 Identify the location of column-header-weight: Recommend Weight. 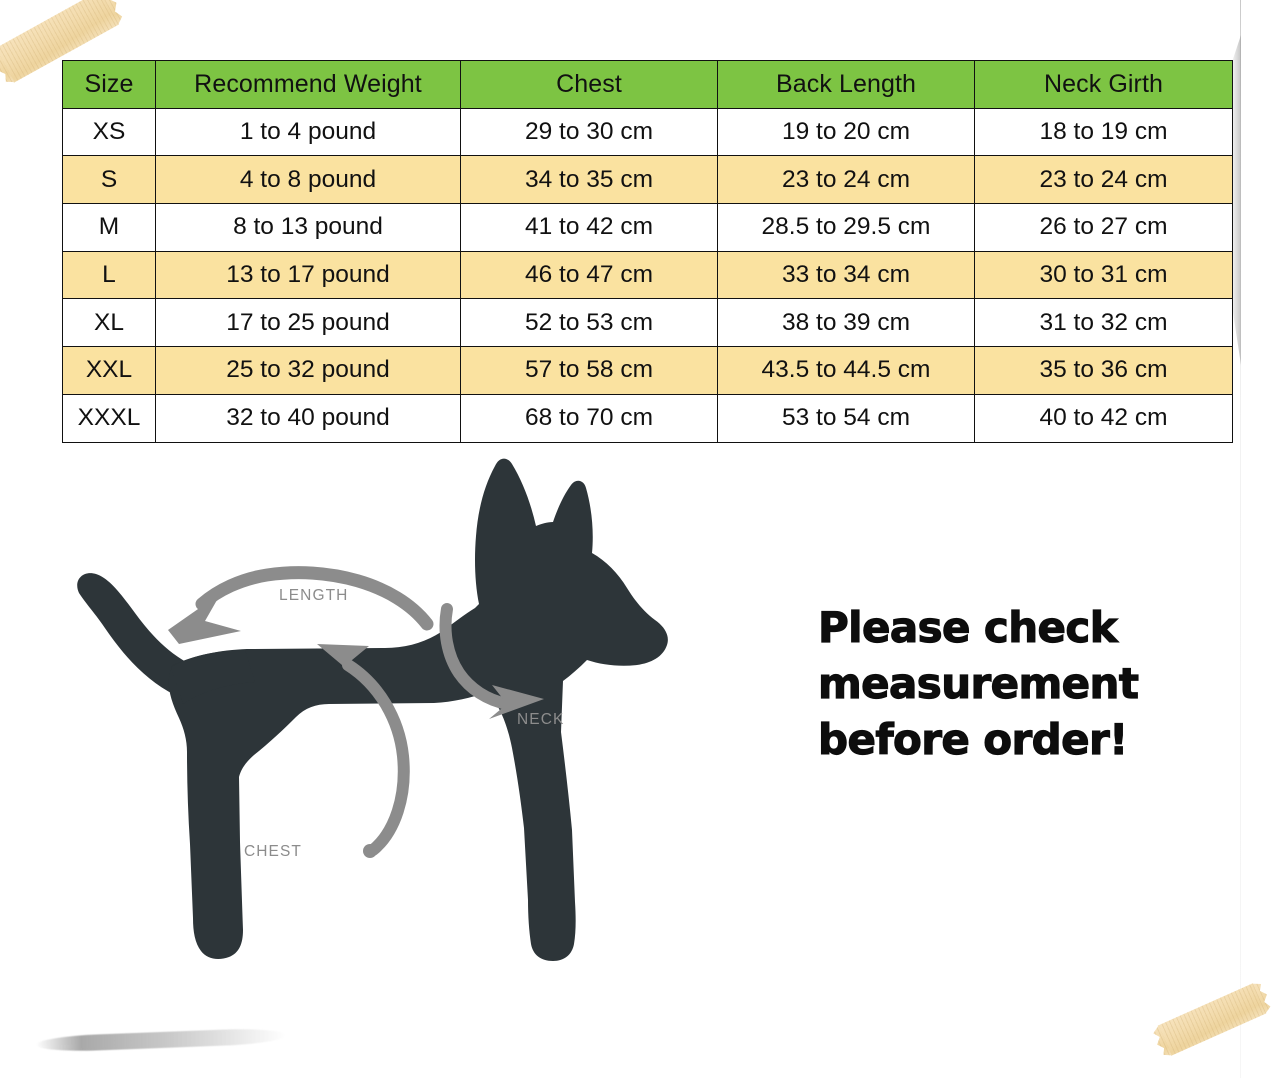
(308, 84).